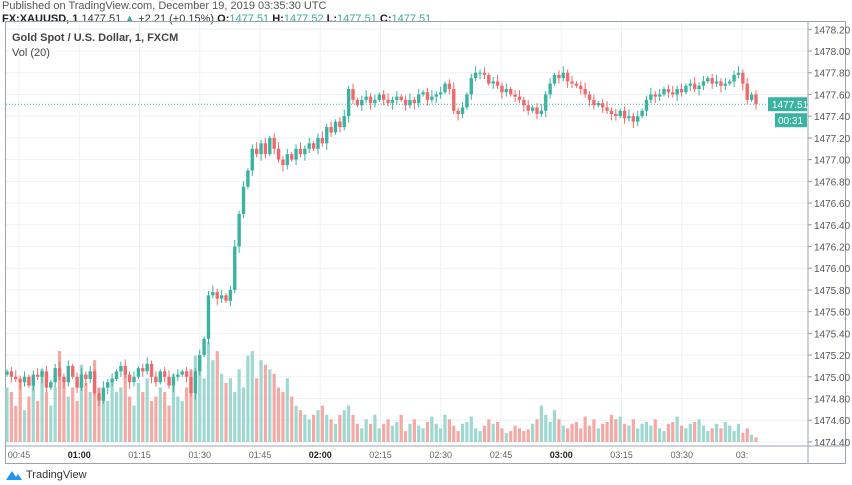 This screenshot has height=485, width=852. I want to click on tradingview-logo: TradingView, so click(46, 475).